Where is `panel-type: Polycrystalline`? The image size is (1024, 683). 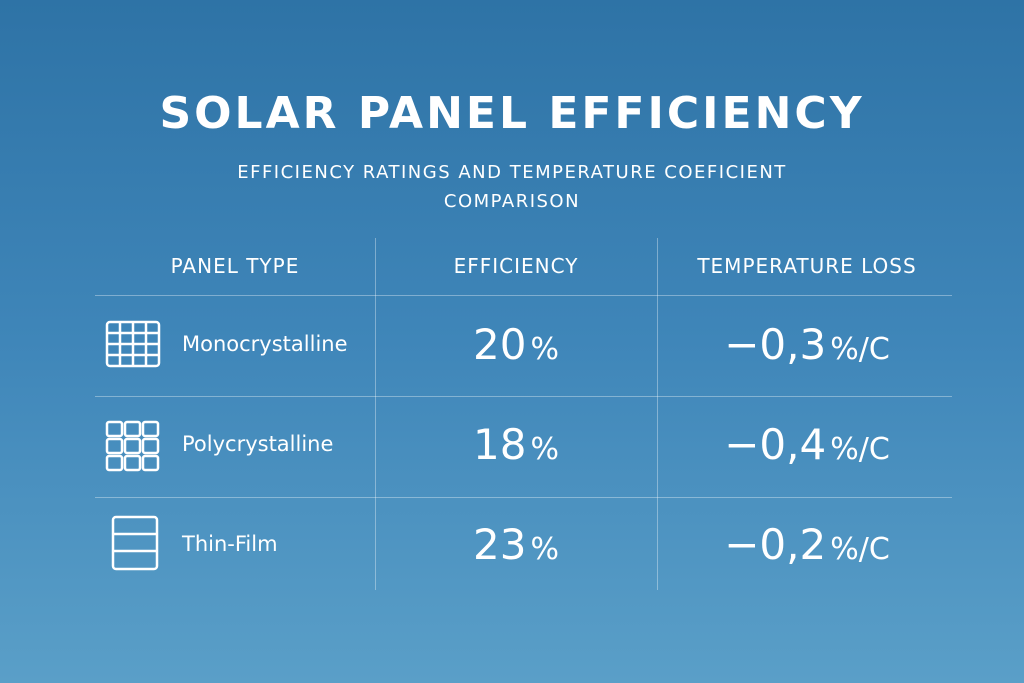 panel-type: Polycrystalline is located at coordinates (258, 444).